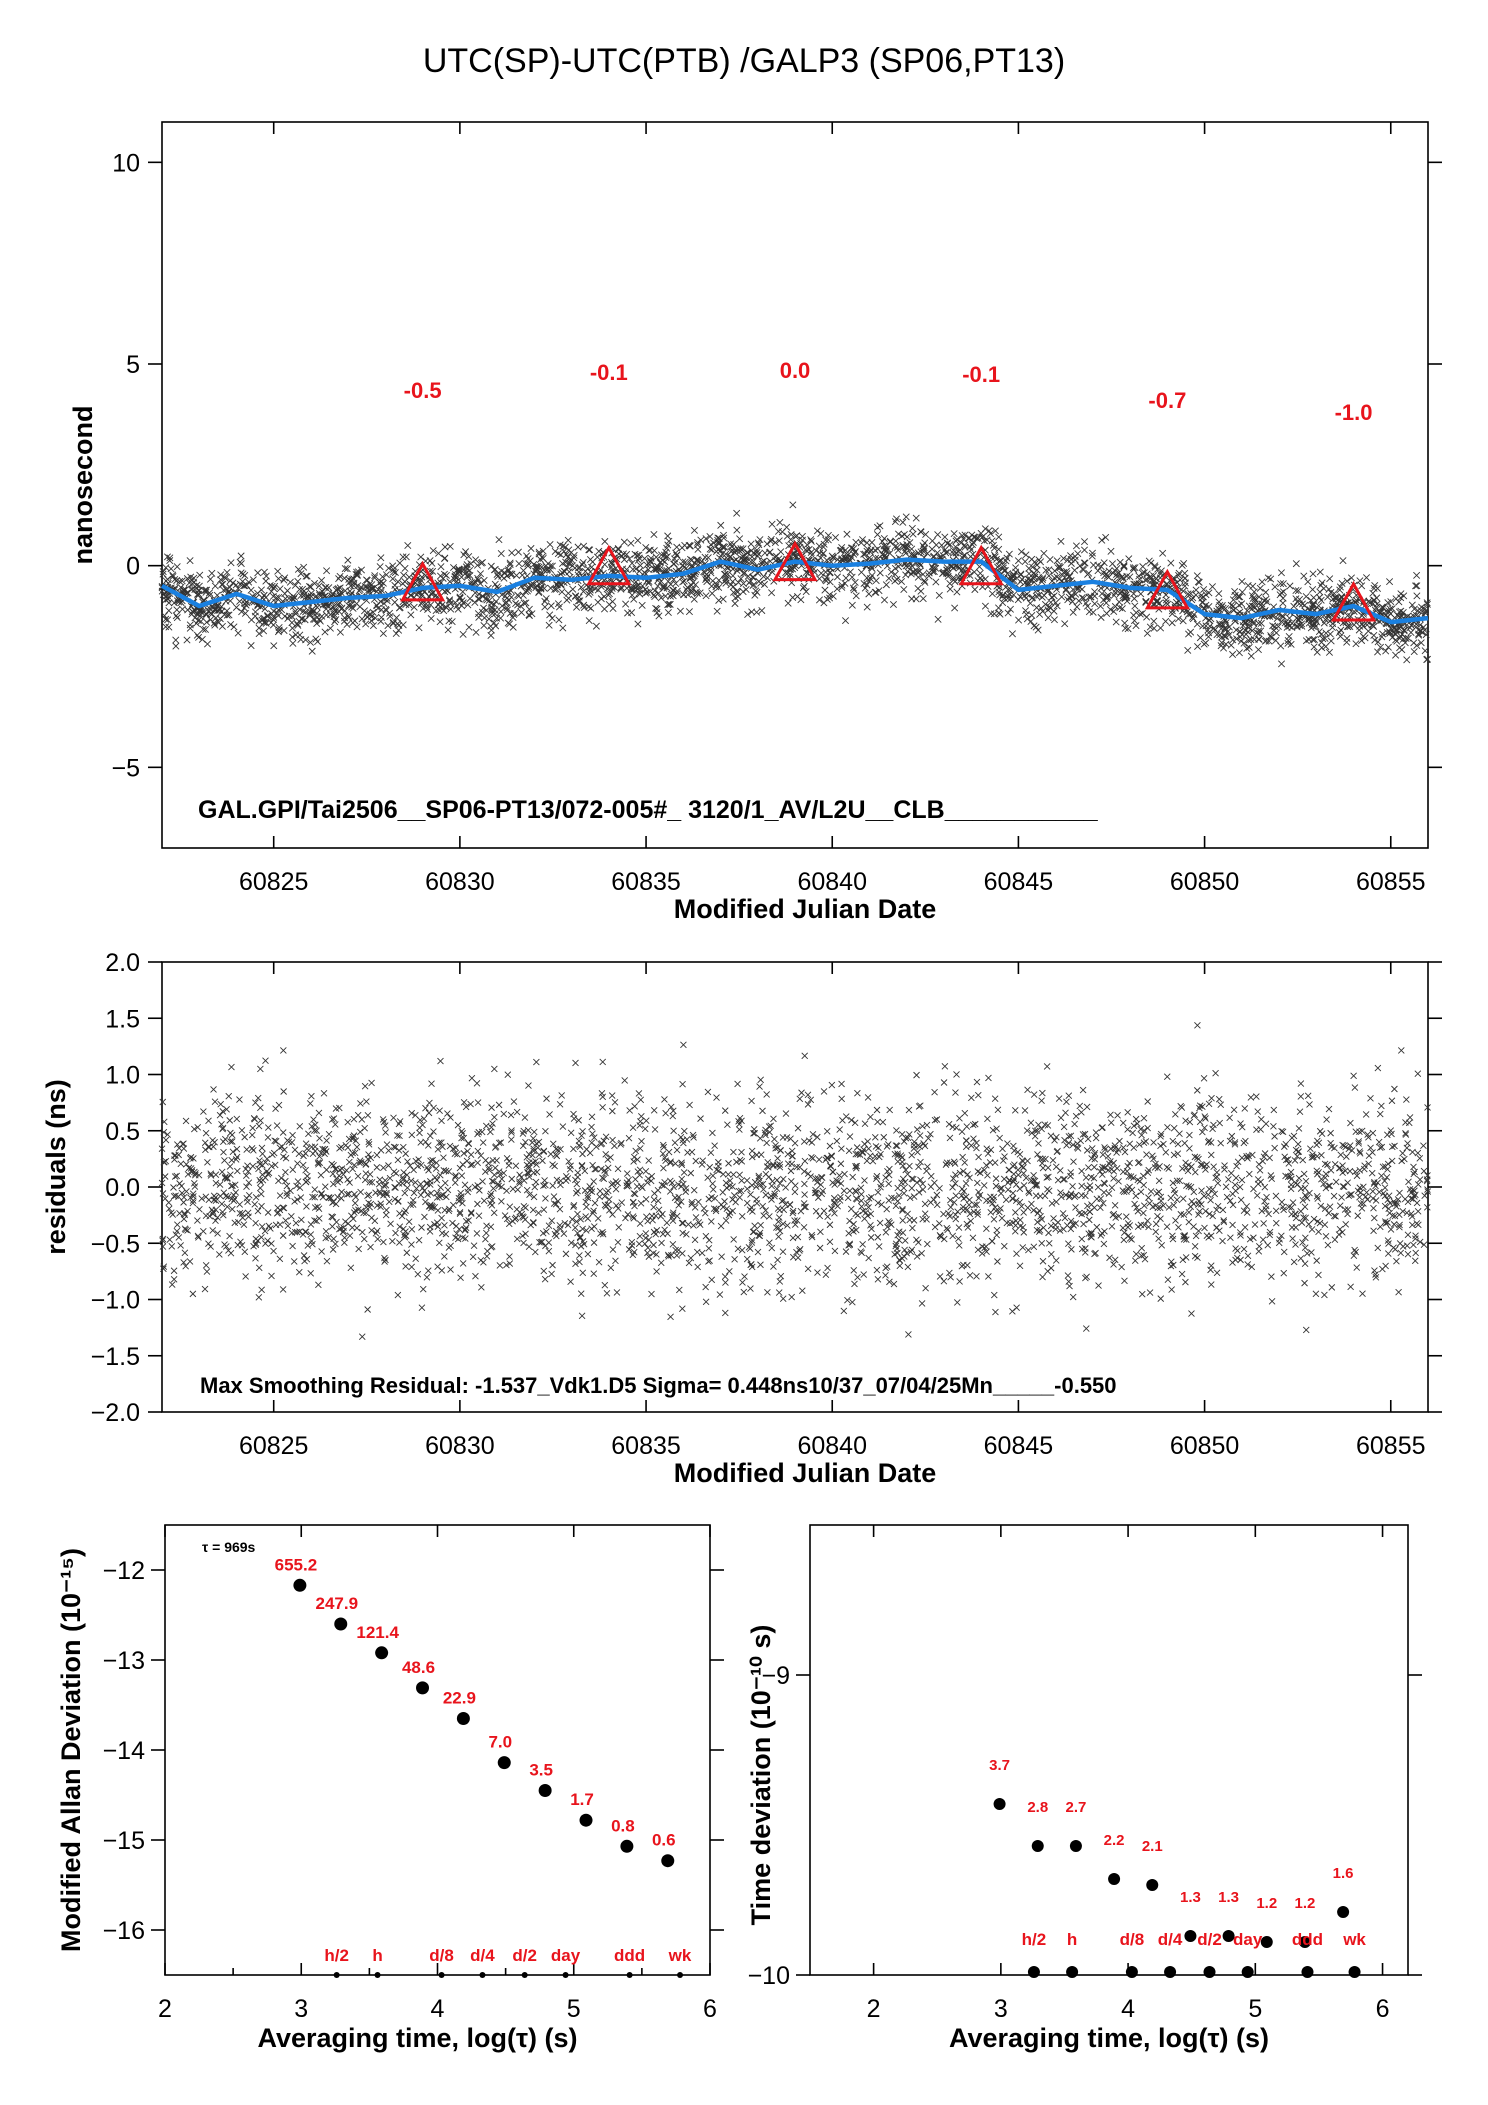 The width and height of the screenshot is (1488, 2105). What do you see at coordinates (832, 1446) in the screenshot?
I see `x-tick-label: 60840` at bounding box center [832, 1446].